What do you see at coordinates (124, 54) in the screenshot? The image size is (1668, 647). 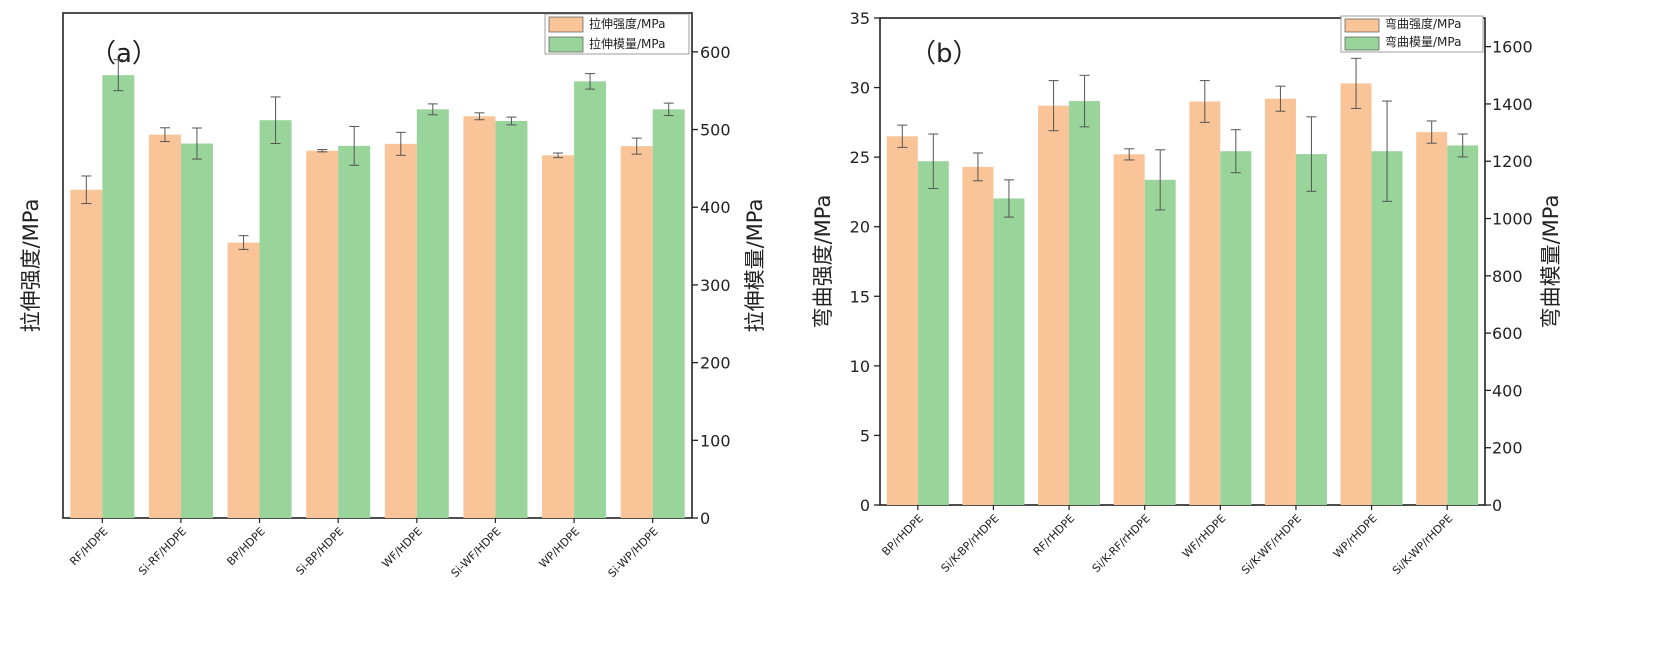 I see `panel-label: （a）` at bounding box center [124, 54].